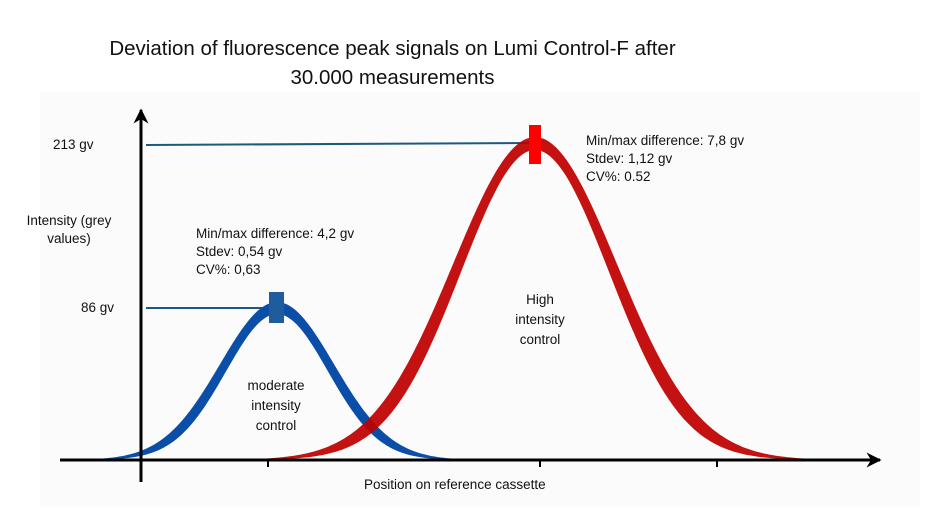 The height and width of the screenshot is (514, 945). I want to click on moderate-label-line-2: intensity, so click(276, 405).